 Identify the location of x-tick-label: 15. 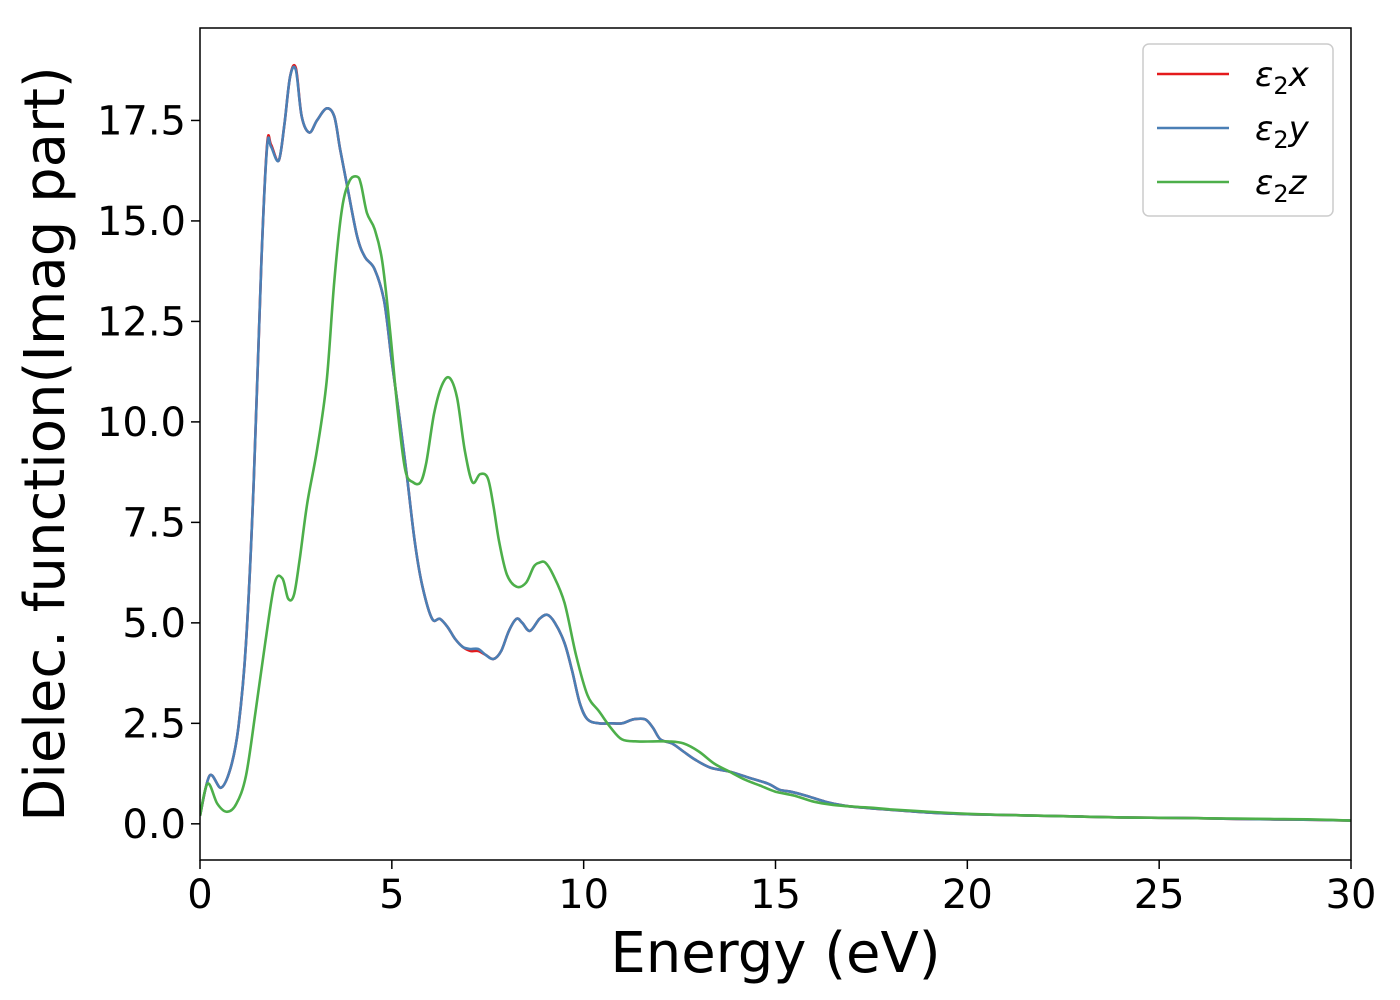
(775, 895).